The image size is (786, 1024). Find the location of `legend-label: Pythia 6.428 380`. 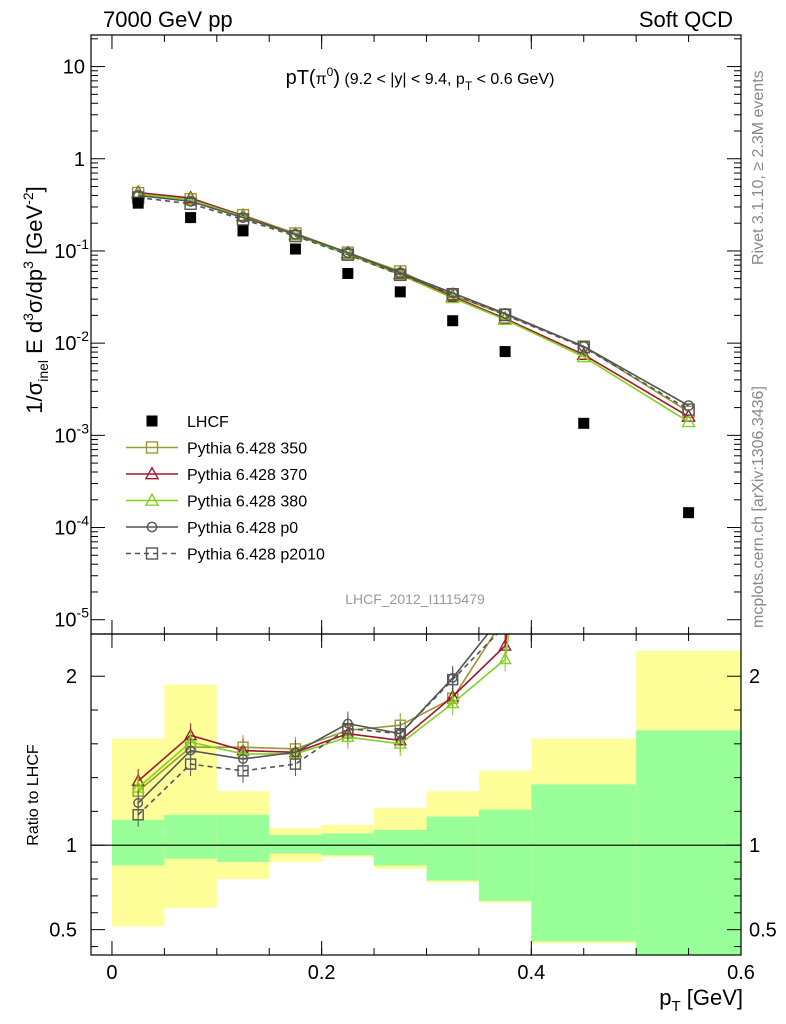

legend-label: Pythia 6.428 380 is located at coordinates (247, 502).